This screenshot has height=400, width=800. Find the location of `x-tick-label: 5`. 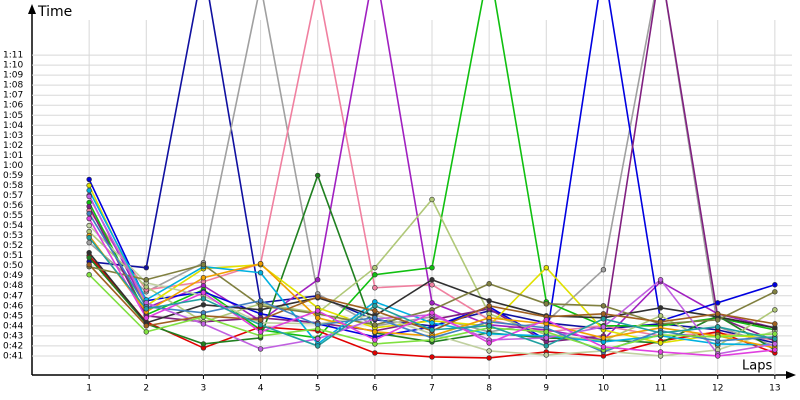

x-tick-label: 5 is located at coordinates (318, 389).